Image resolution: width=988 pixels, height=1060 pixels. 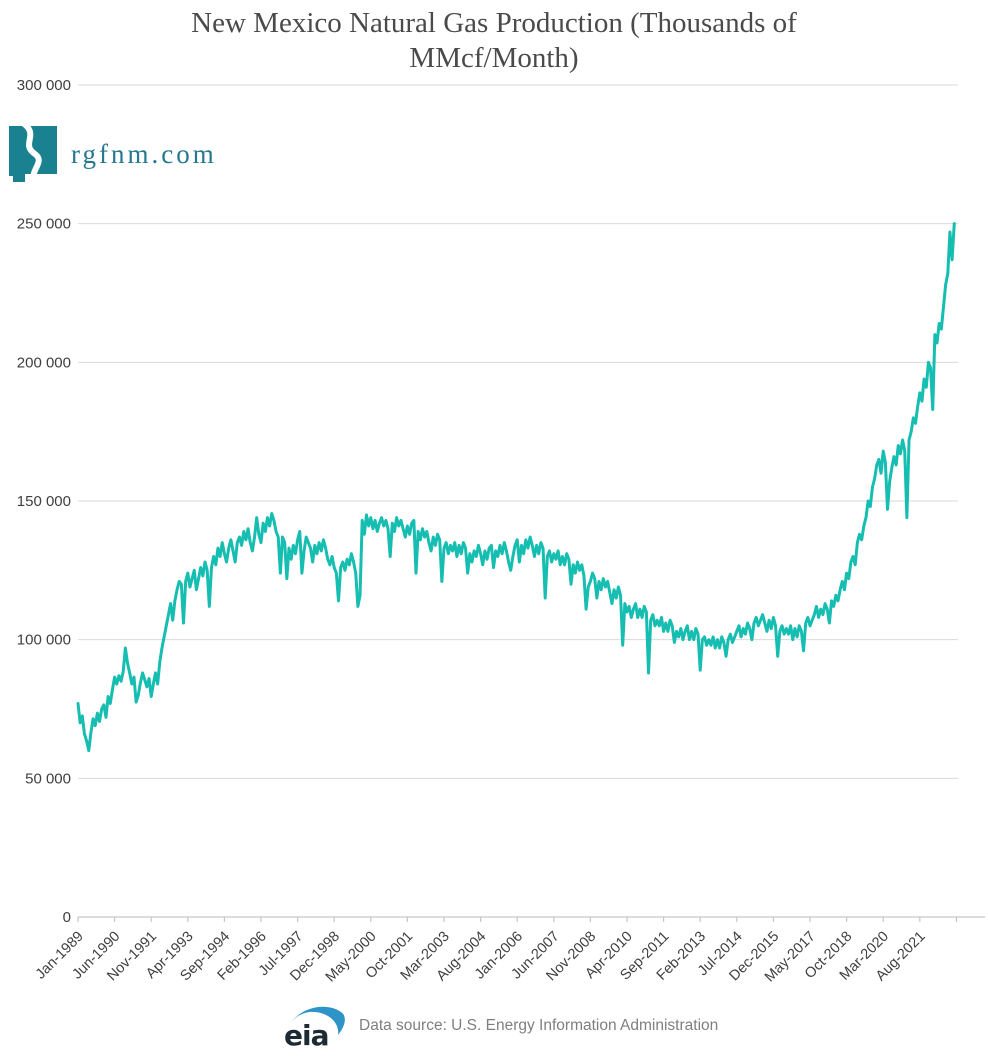 What do you see at coordinates (44, 362) in the screenshot?
I see `y-axis-tick-label: 200 000` at bounding box center [44, 362].